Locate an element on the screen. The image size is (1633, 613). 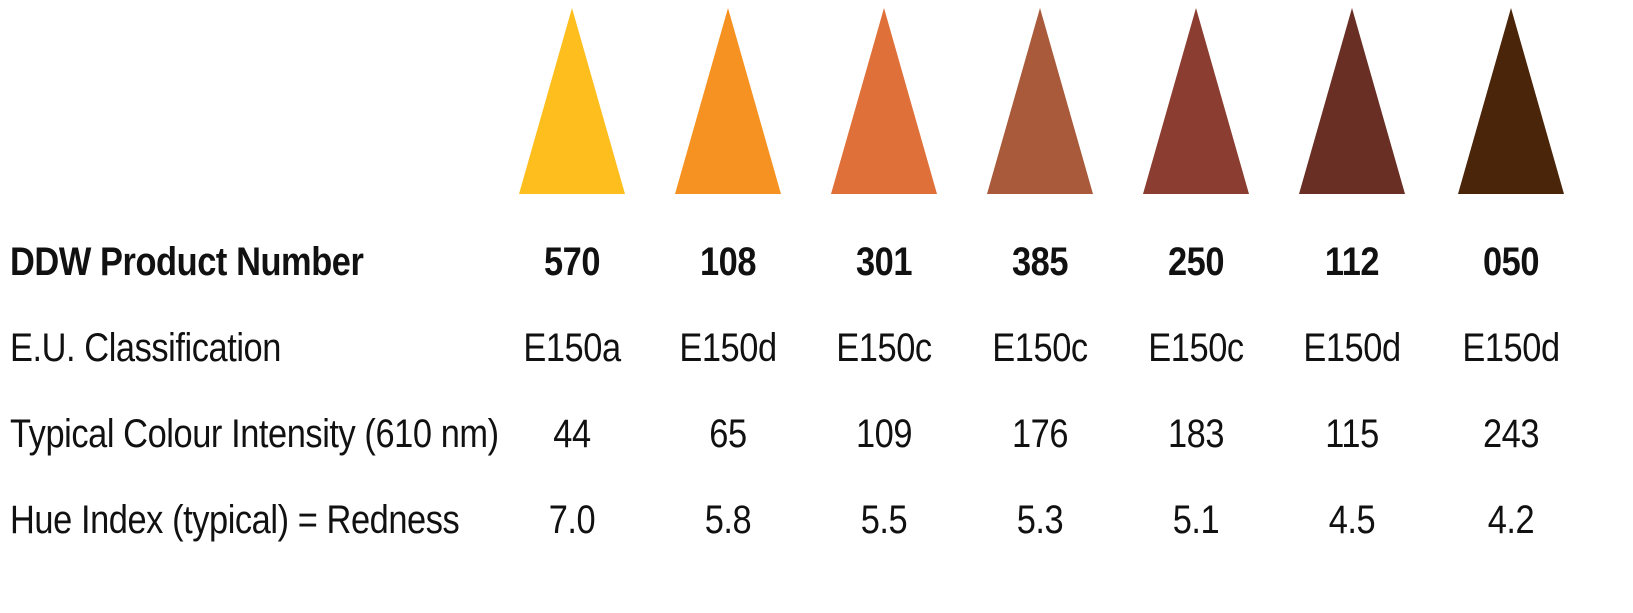
product-number-cell: 050 is located at coordinates (1511, 262).